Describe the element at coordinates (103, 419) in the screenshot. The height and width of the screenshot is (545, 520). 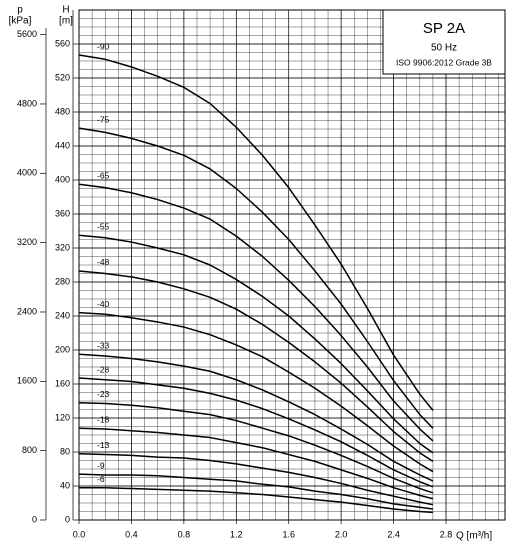
I see `curve-label: -18` at that location.